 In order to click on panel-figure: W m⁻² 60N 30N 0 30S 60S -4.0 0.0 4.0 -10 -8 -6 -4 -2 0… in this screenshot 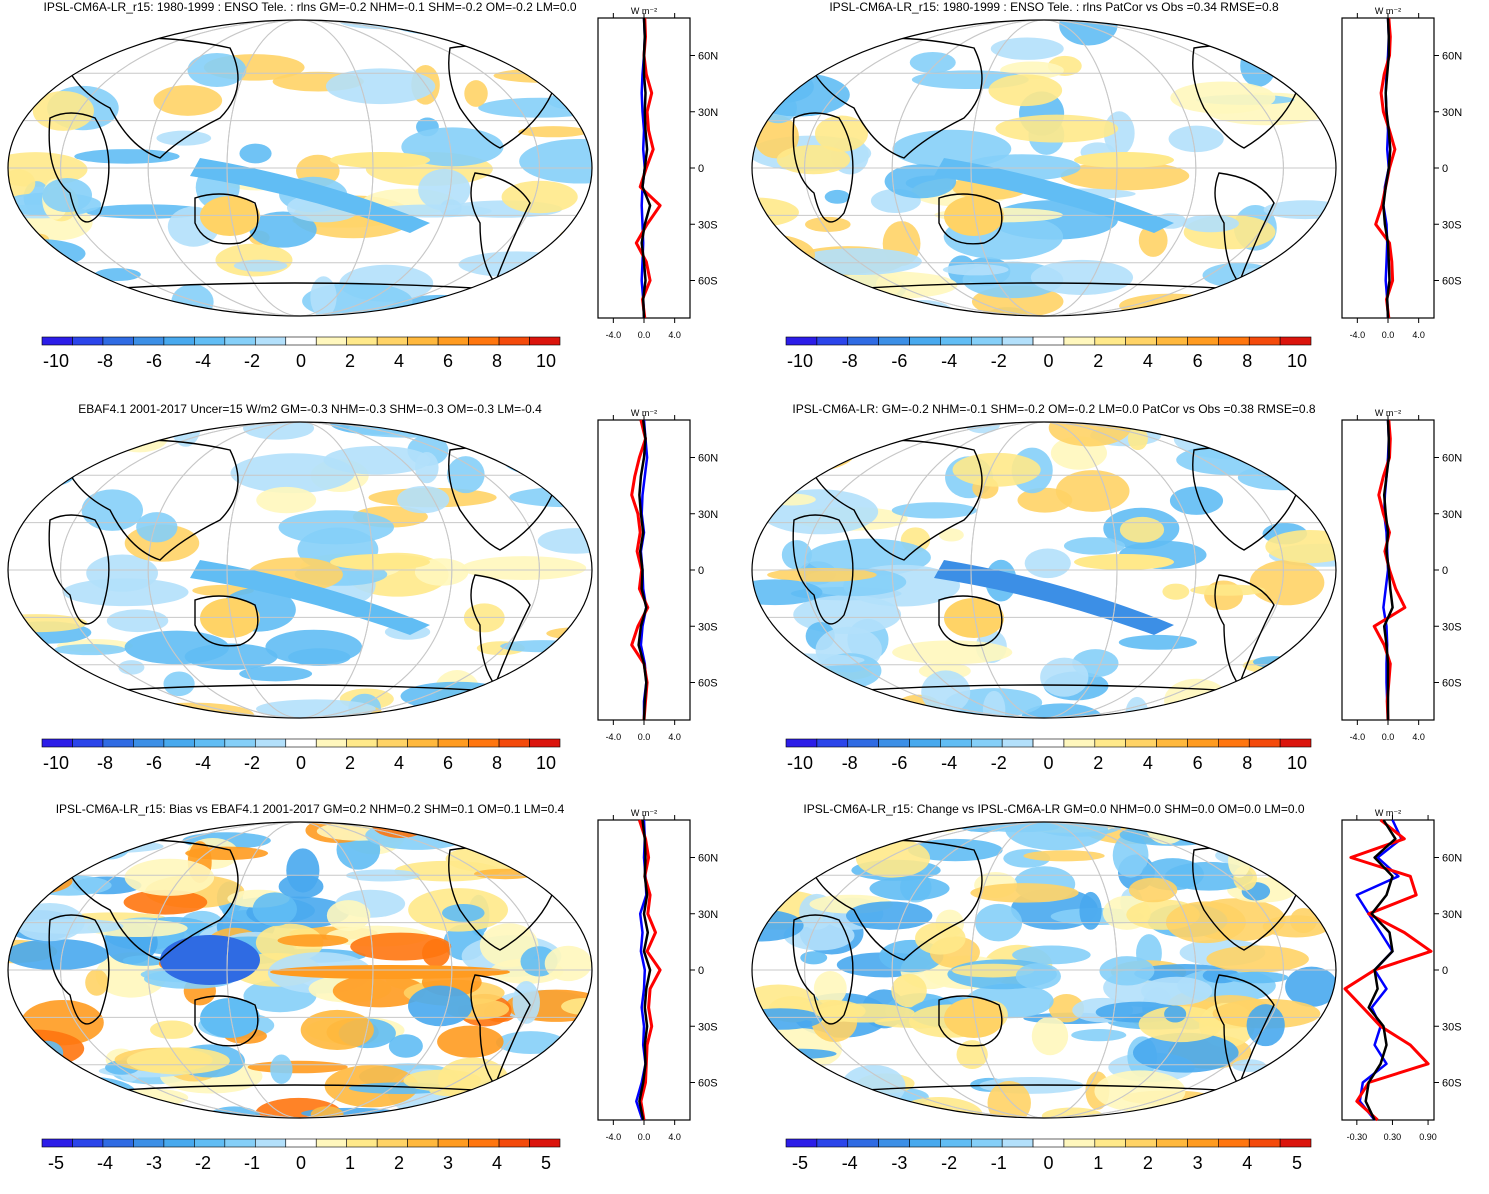, I will do `click(362, 188)`.